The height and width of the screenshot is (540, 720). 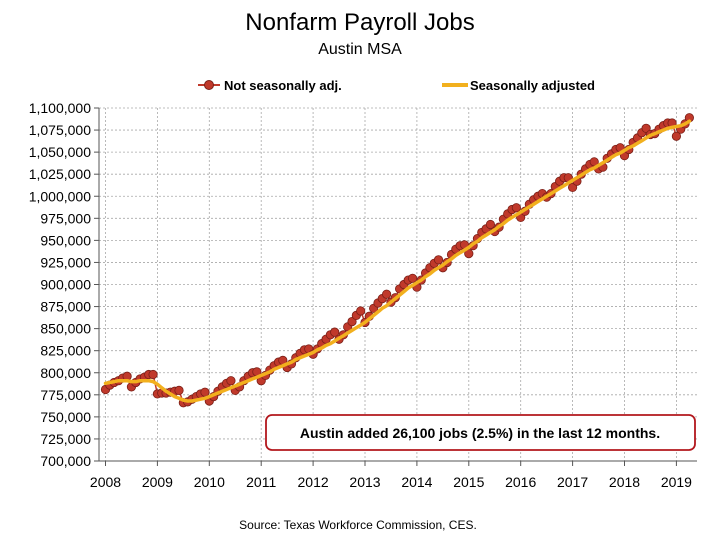 What do you see at coordinates (60, 130) in the screenshot?
I see `y-tick-label: 1,075,000` at bounding box center [60, 130].